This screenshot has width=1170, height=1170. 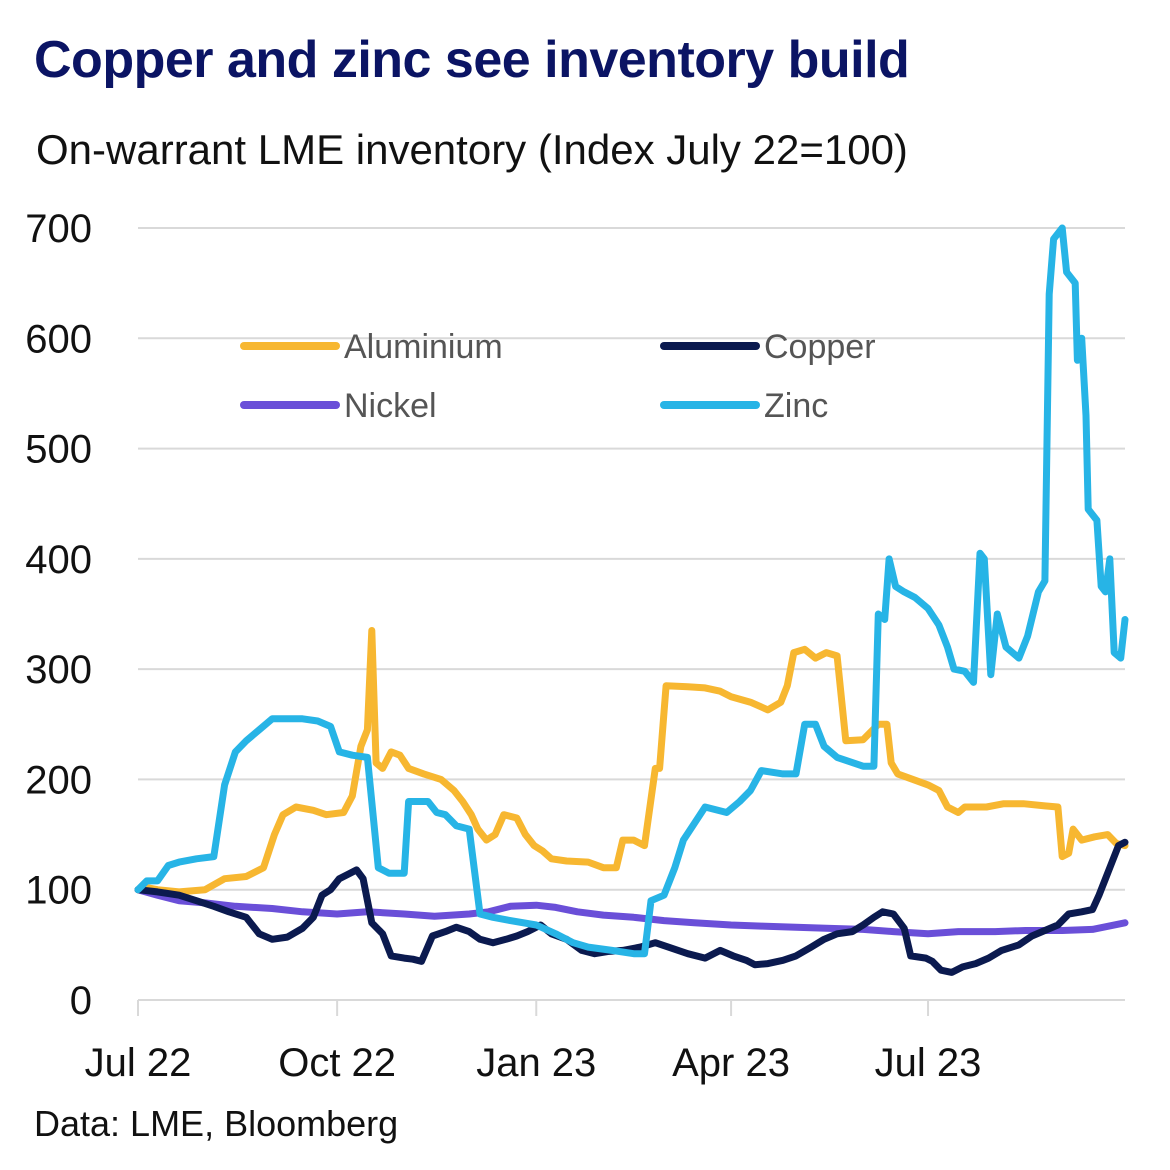 I want to click on x-tick-label: Jan 23, so click(x=536, y=1063).